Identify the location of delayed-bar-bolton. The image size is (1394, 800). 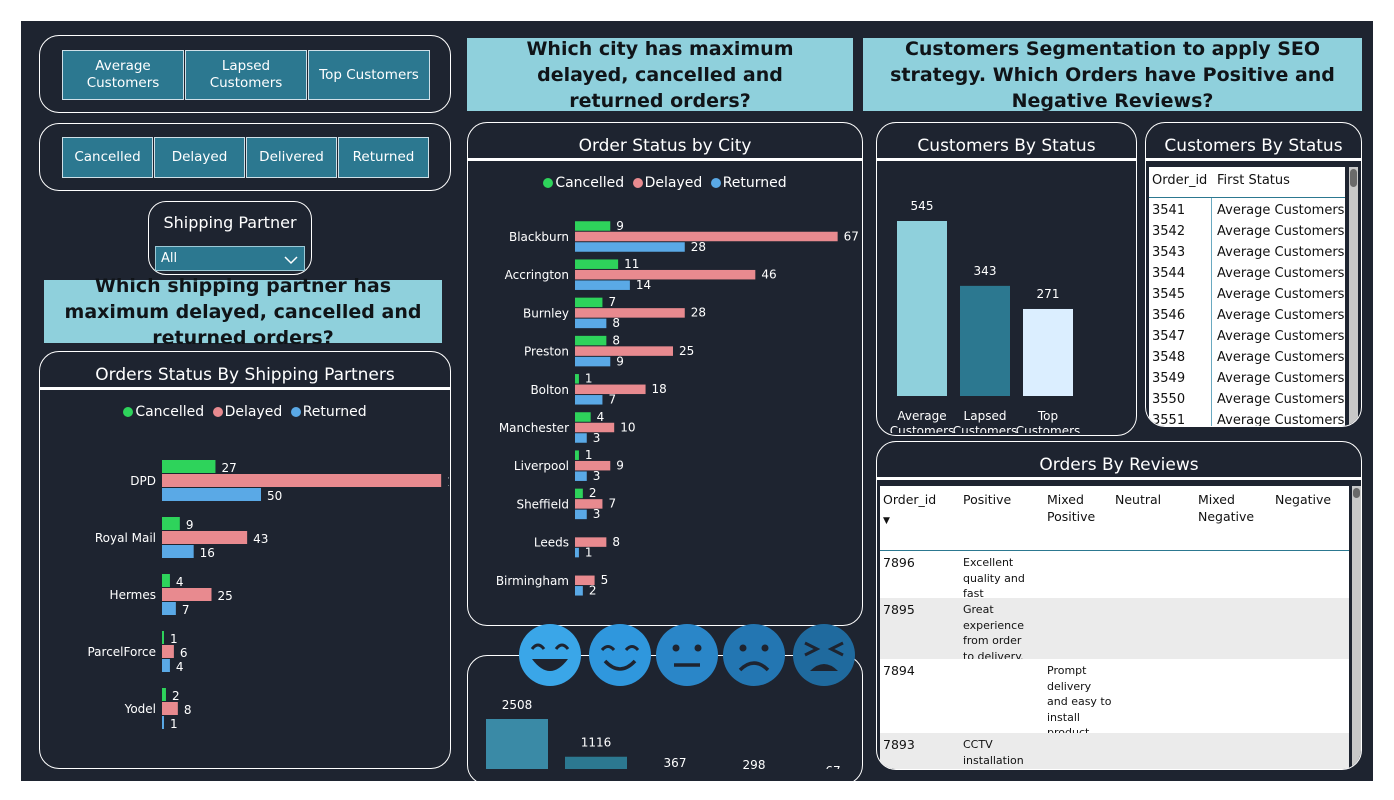
(610, 389).